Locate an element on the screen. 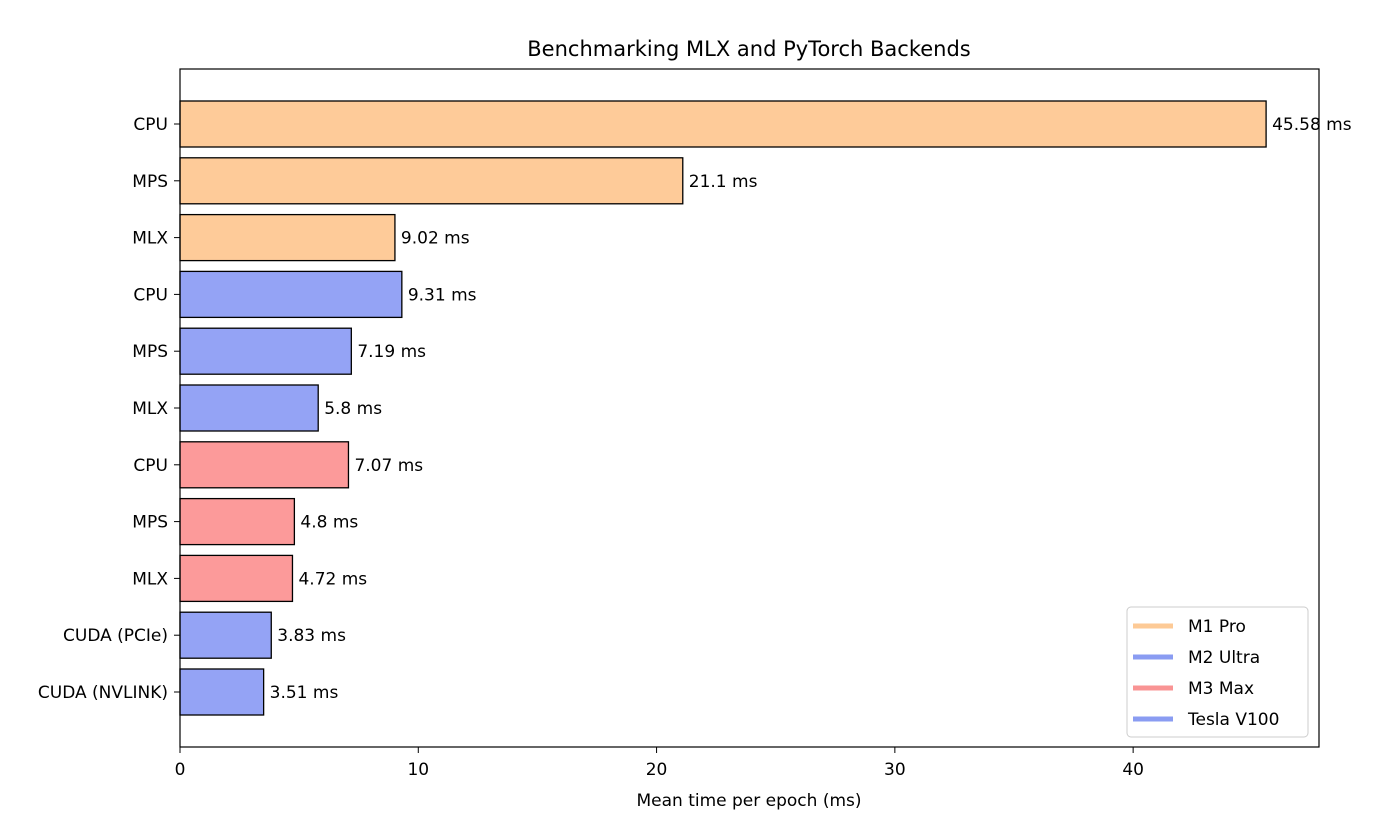 The image size is (1400, 825). x-tick-label: 30 is located at coordinates (895, 770).